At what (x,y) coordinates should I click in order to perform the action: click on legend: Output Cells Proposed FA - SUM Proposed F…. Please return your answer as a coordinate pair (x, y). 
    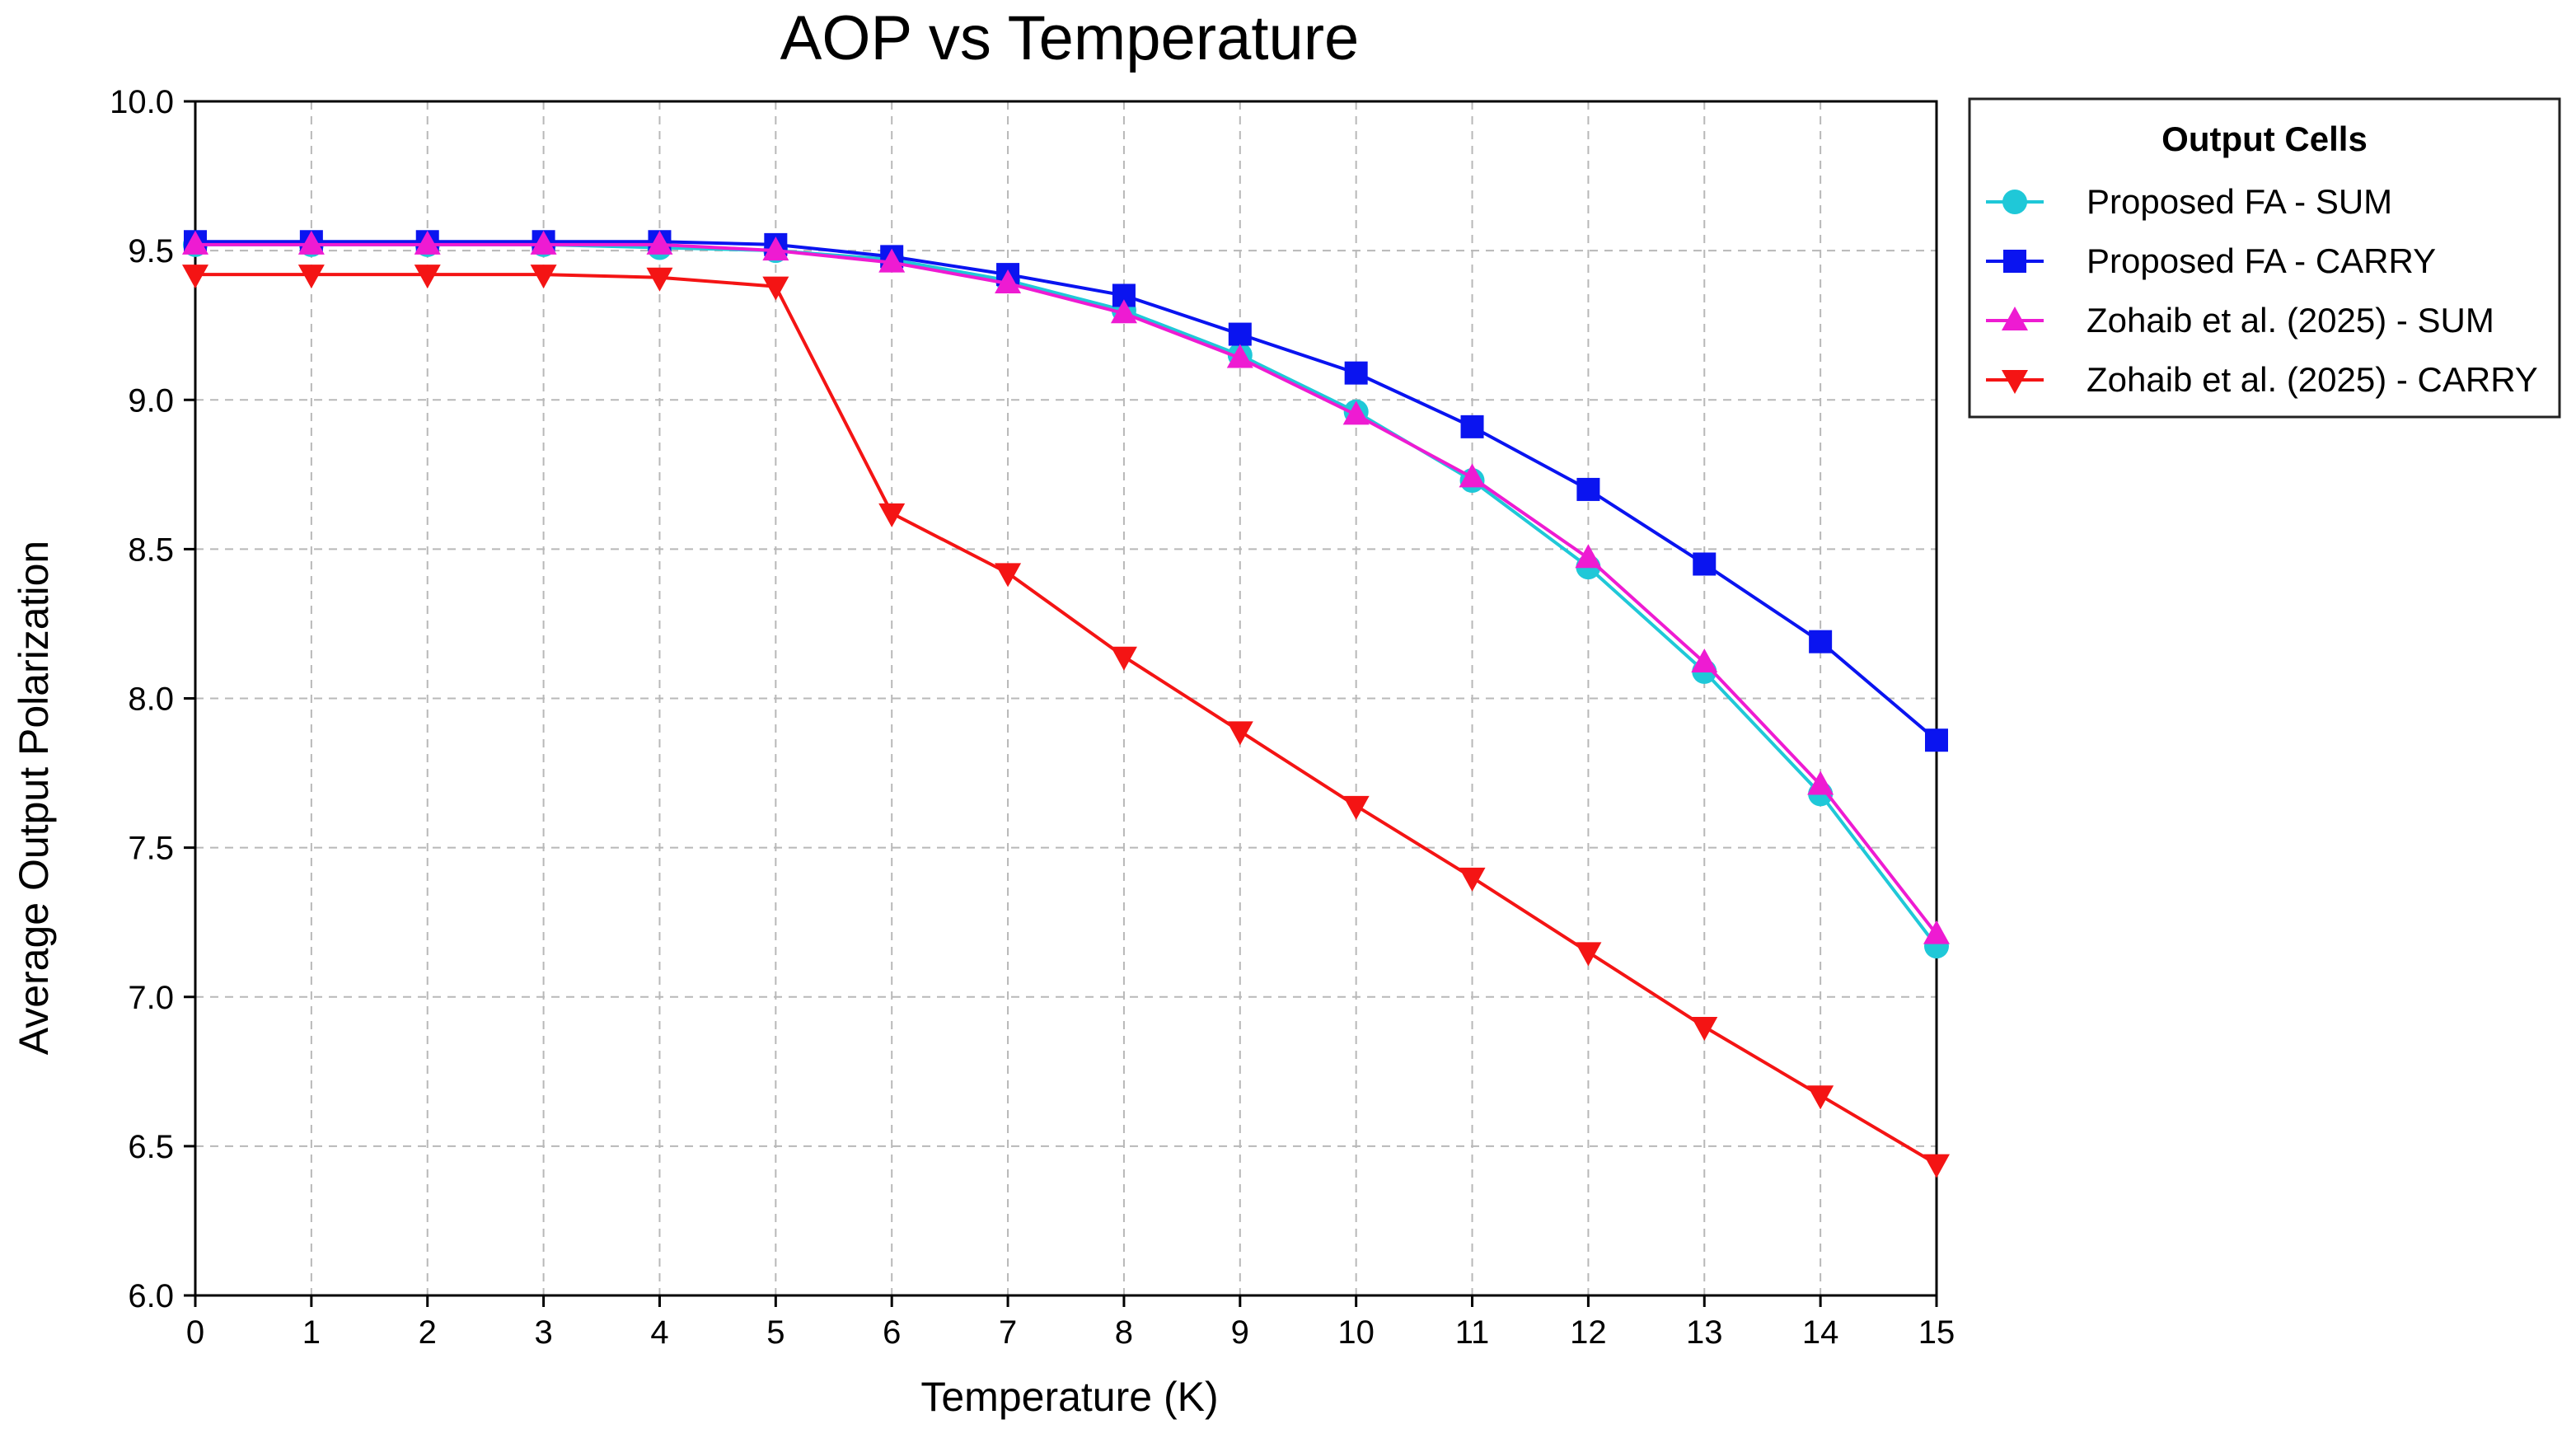
    Looking at the image, I should click on (2264, 258).